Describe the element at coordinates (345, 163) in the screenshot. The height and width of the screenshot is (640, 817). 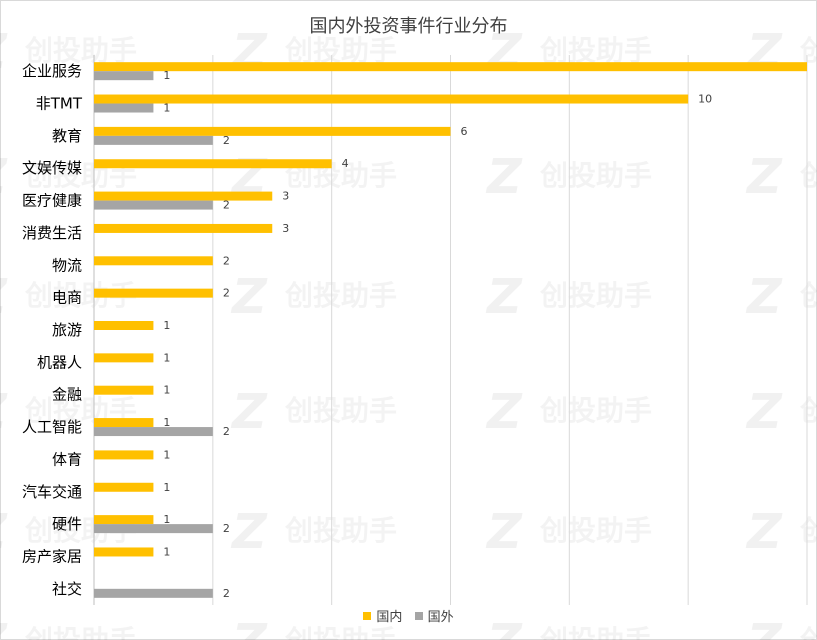
I see `data-label: 4` at that location.